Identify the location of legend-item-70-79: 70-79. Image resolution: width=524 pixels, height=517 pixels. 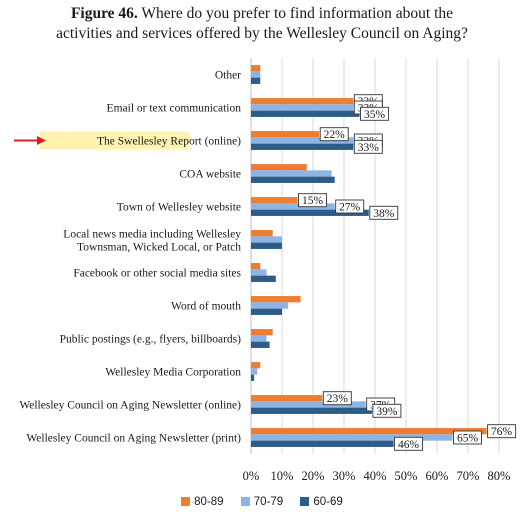
(262, 502).